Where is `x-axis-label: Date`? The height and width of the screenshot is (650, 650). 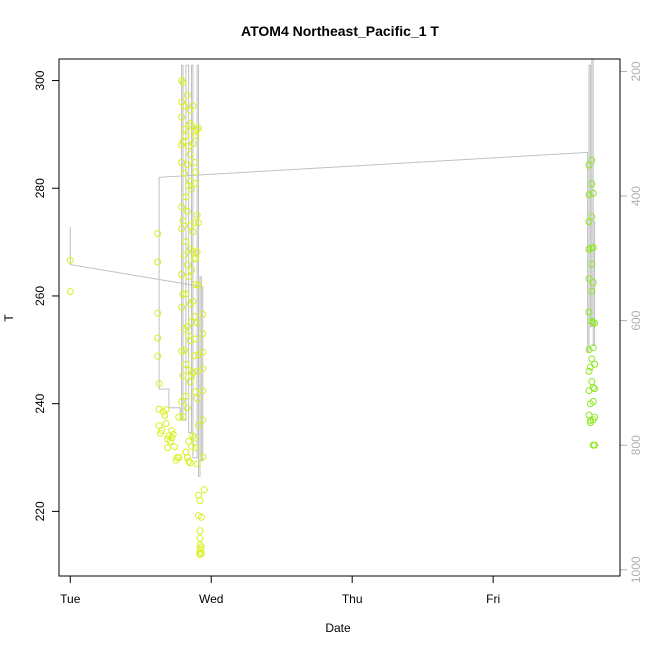
x-axis-label: Date is located at coordinates (338, 628).